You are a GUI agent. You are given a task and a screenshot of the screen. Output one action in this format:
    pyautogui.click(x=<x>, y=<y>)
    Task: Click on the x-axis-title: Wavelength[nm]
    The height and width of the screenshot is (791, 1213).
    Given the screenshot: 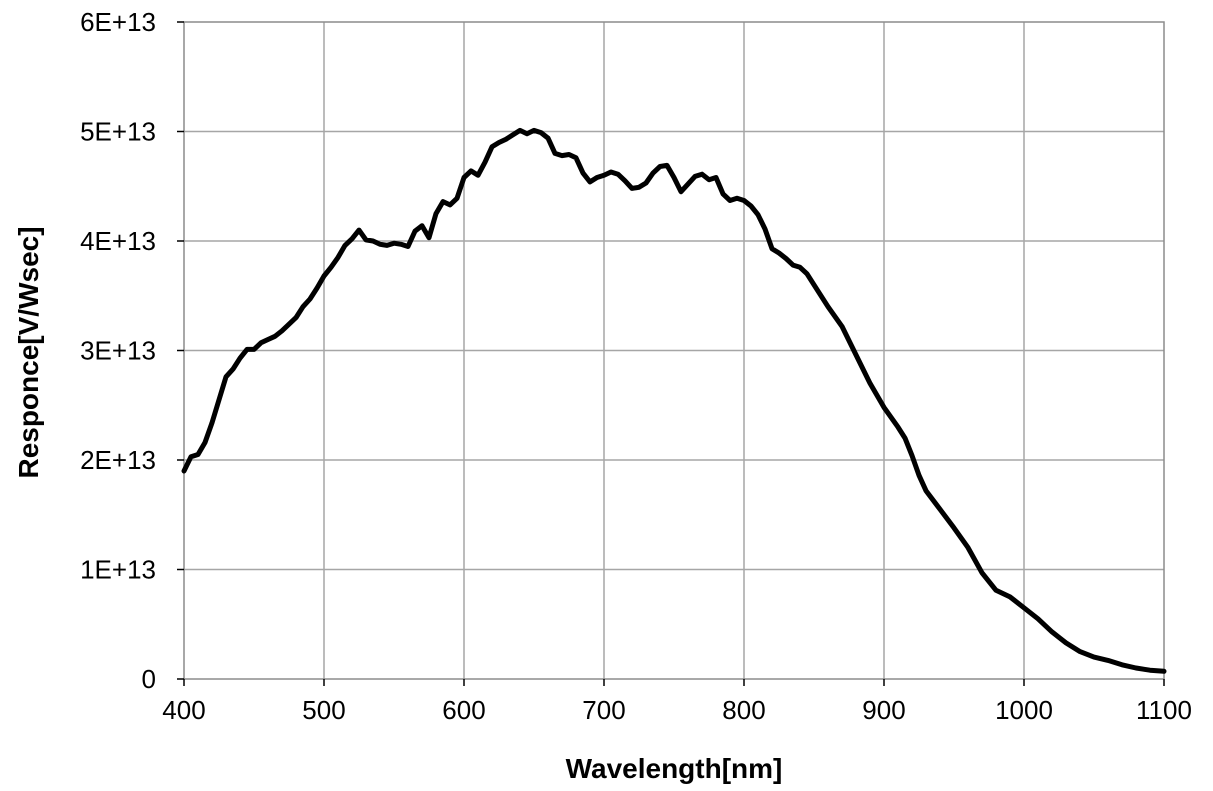 What is the action you would take?
    pyautogui.click(x=674, y=768)
    